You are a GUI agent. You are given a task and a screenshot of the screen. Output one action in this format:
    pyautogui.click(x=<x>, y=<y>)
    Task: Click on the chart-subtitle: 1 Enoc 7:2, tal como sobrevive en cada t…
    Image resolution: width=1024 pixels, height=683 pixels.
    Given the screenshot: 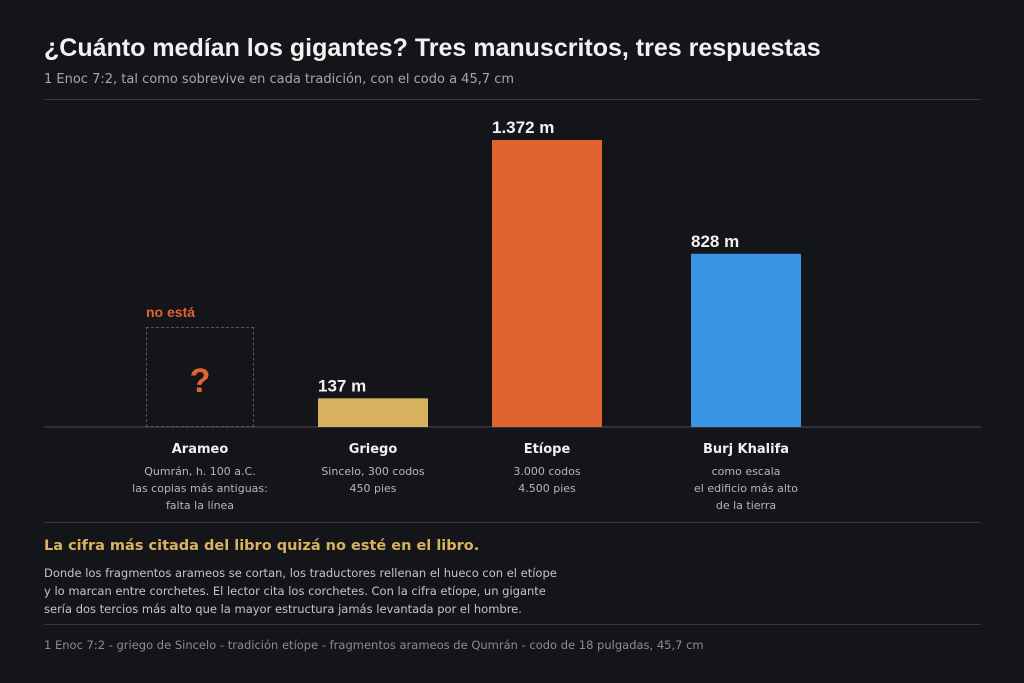 What is the action you would take?
    pyautogui.click(x=279, y=79)
    